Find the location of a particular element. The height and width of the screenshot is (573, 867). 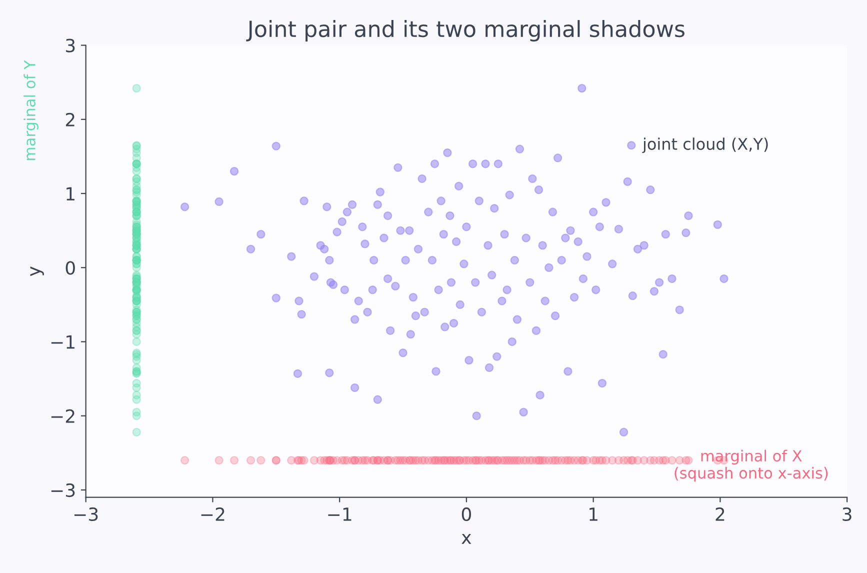

x-tick-label: 3 is located at coordinates (847, 514).